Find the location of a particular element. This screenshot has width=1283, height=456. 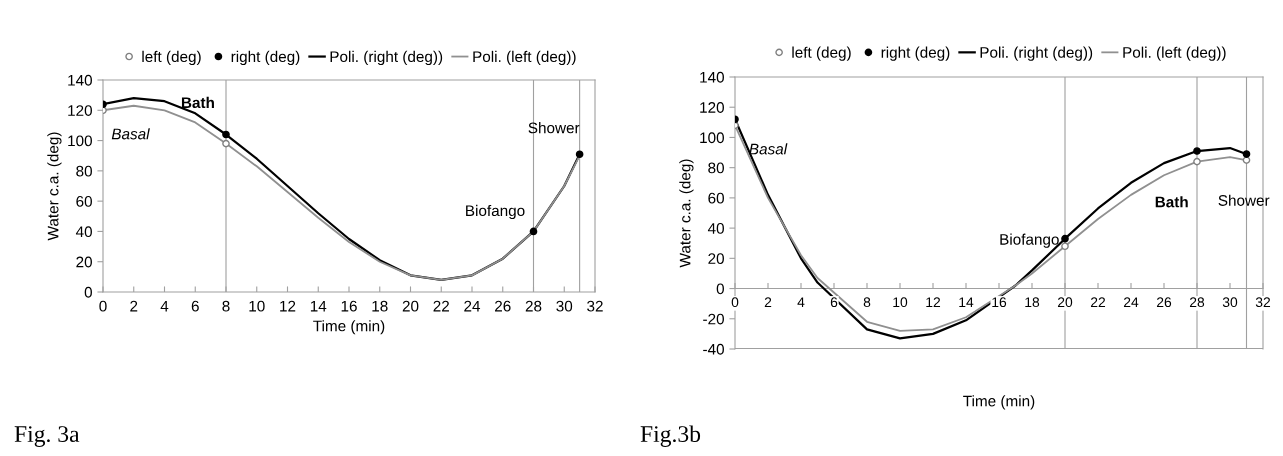

y-tick-label: -40 is located at coordinates (713, 349).